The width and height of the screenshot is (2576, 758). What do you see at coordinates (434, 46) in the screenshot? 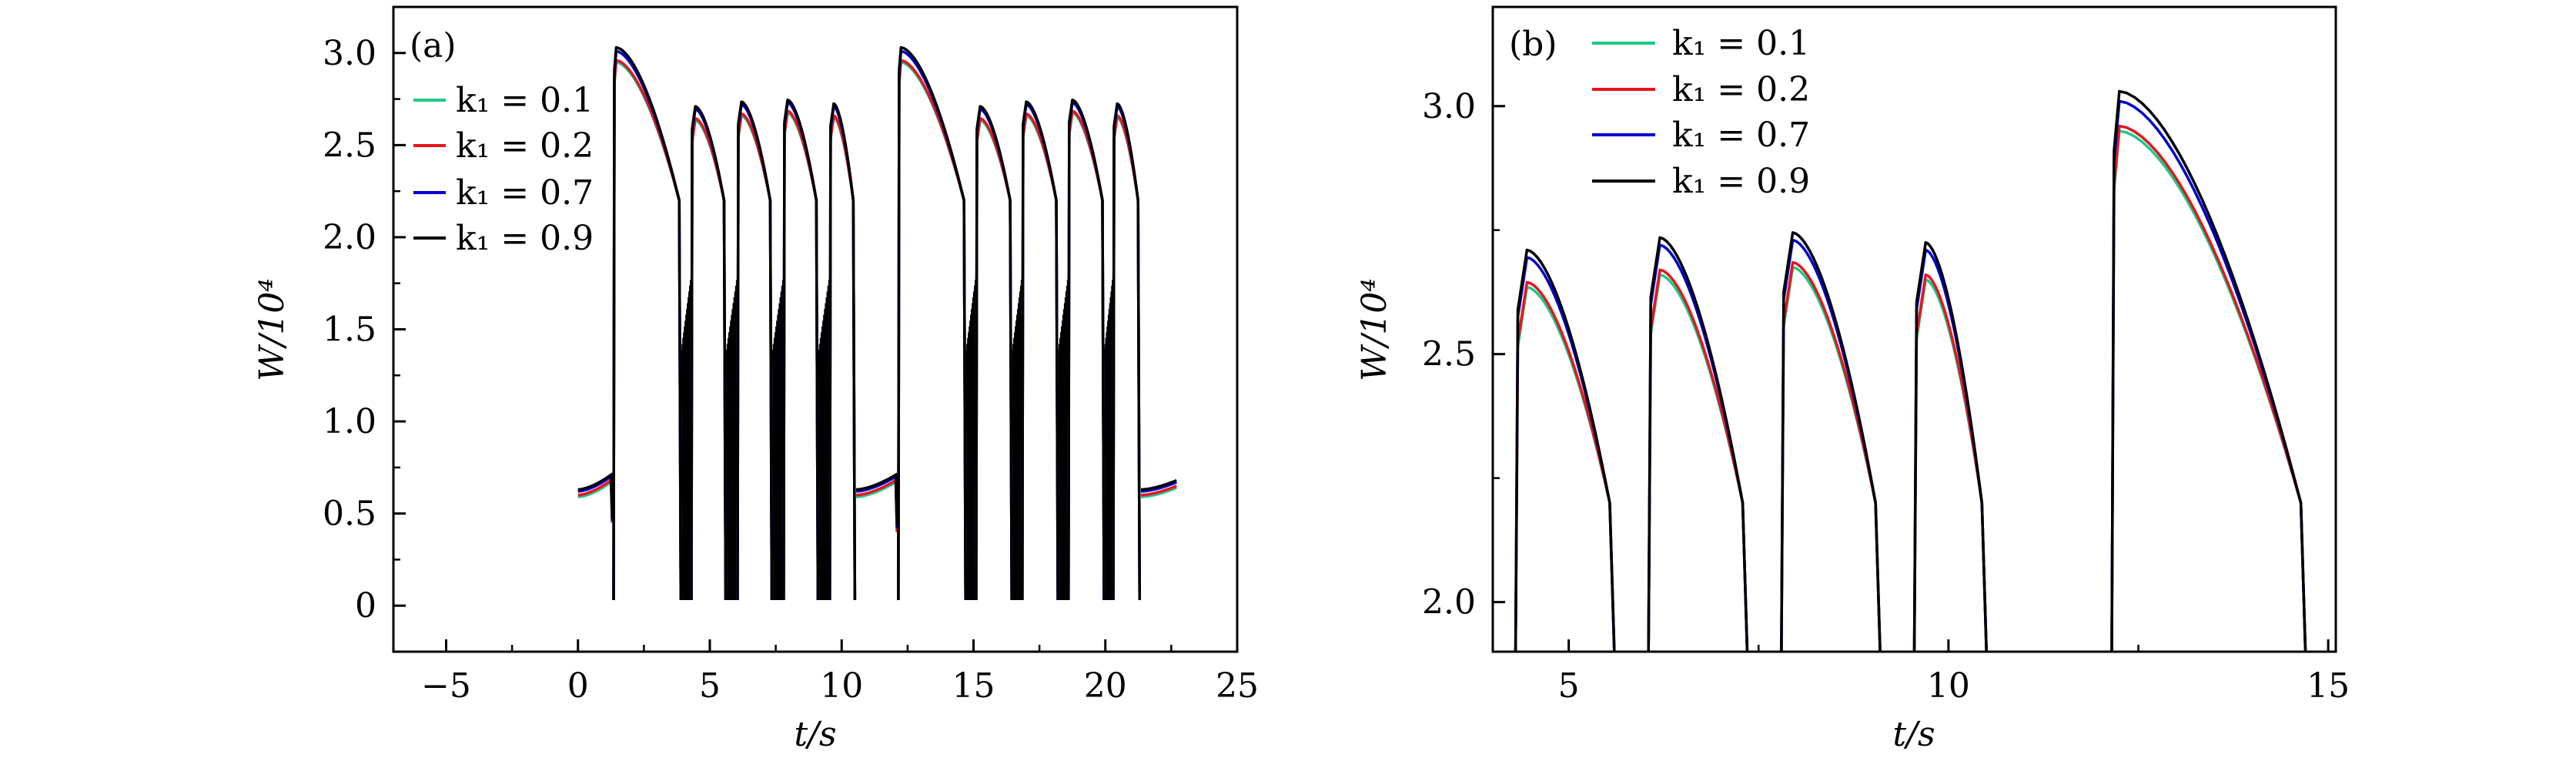
I see `panel-label-a: (a)` at bounding box center [434, 46].